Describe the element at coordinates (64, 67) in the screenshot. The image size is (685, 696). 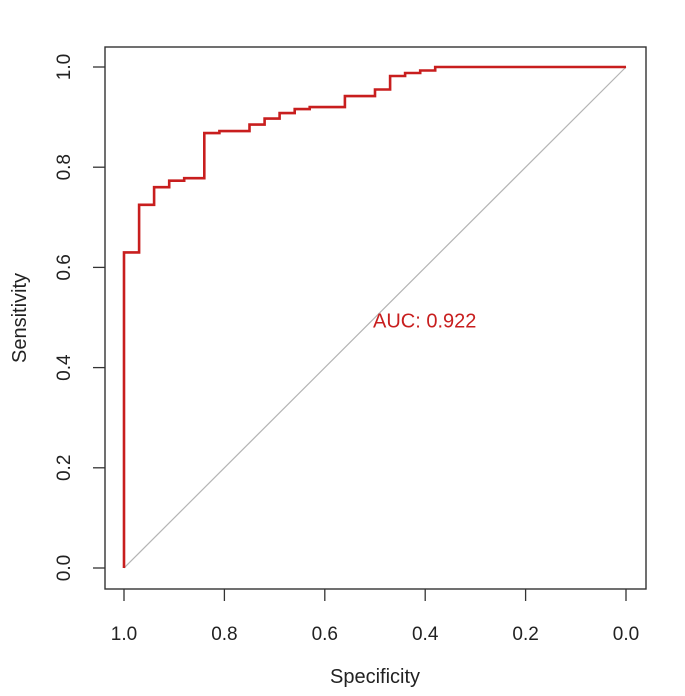
I see `y-tick-label: 1.0` at that location.